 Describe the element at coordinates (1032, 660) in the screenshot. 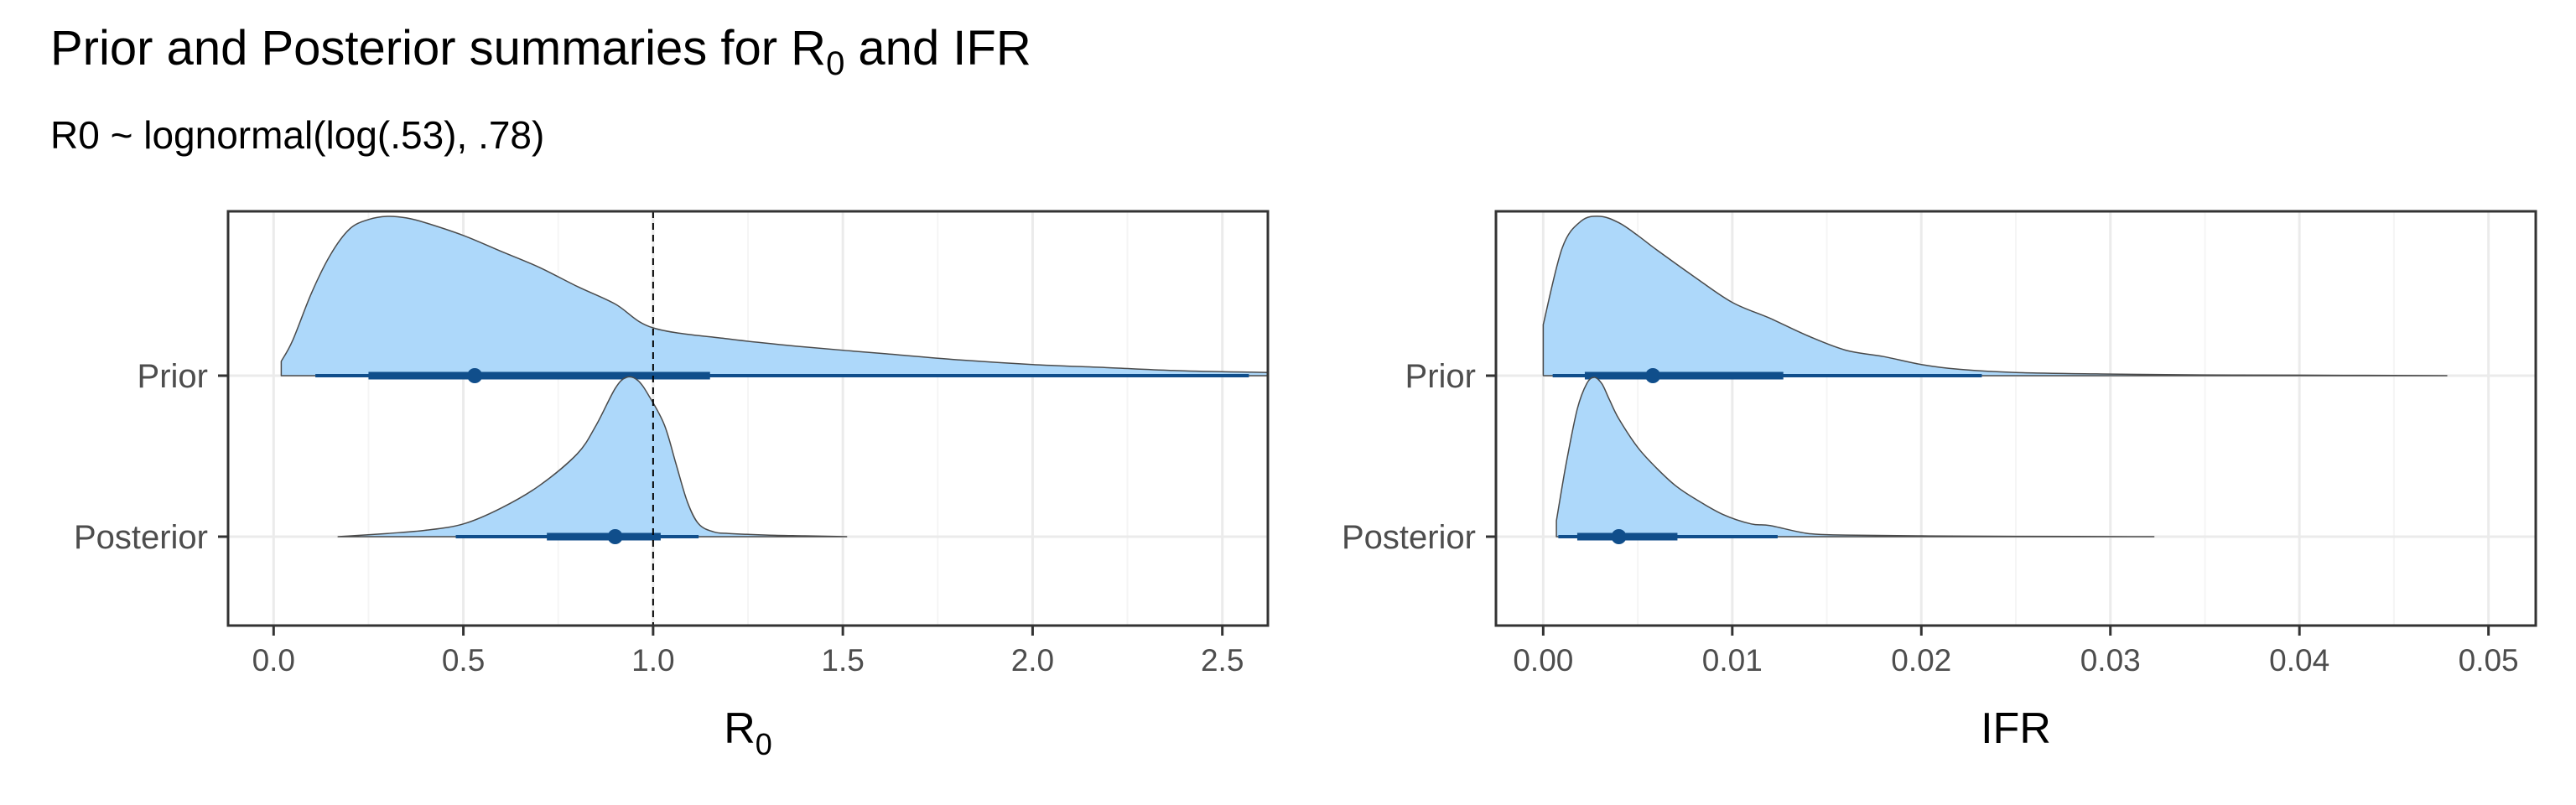

I see `x-tick-label: 2.0` at that location.